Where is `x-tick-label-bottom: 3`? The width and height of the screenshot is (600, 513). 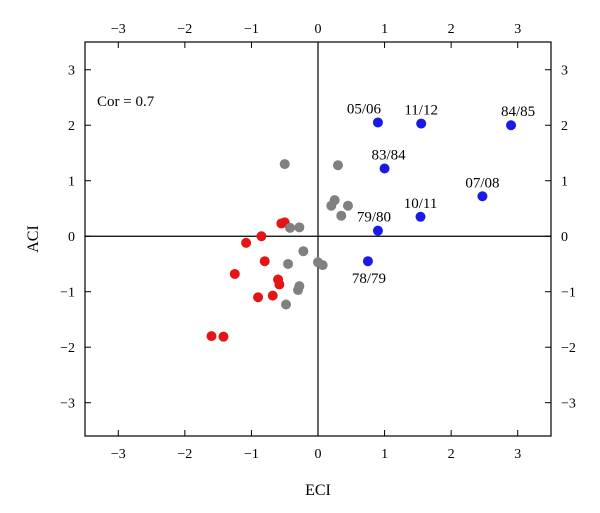 x-tick-label-bottom: 3 is located at coordinates (517, 454).